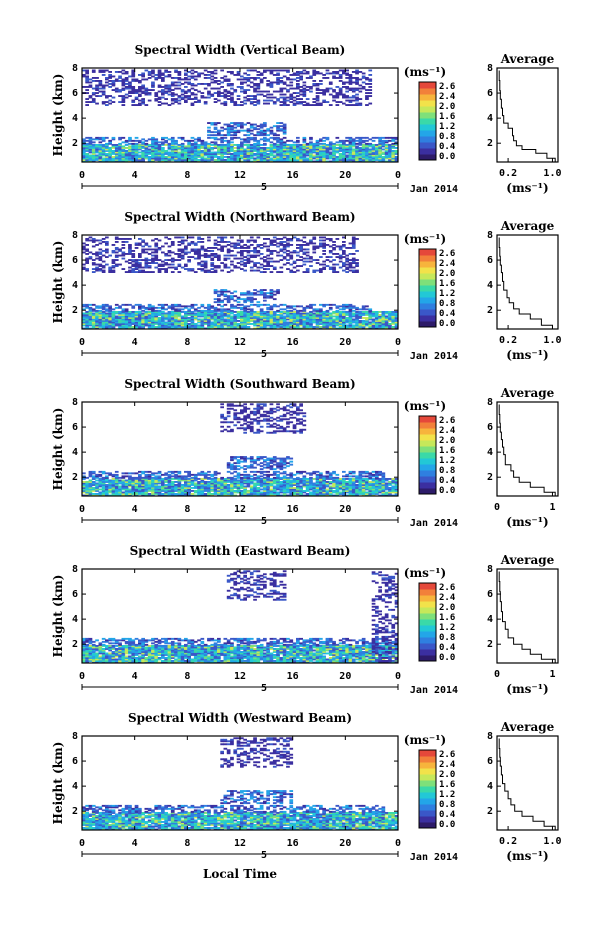  Describe the element at coordinates (75, 260) in the screenshot. I see `y-tick-label: 6` at that location.